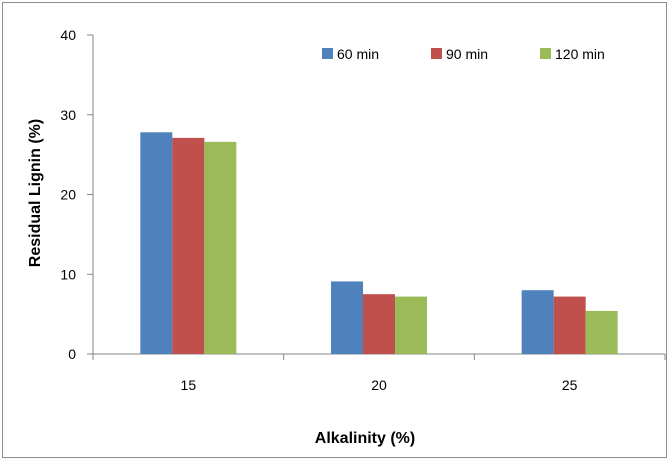 Image resolution: width=671 pixels, height=462 pixels. Describe the element at coordinates (467, 54) in the screenshot. I see `legend-label: 90 min` at that location.